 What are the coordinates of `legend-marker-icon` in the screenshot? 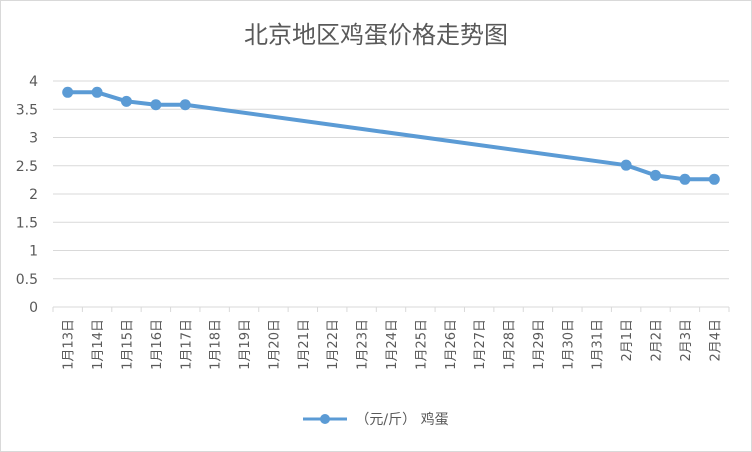 It's located at (325, 419).